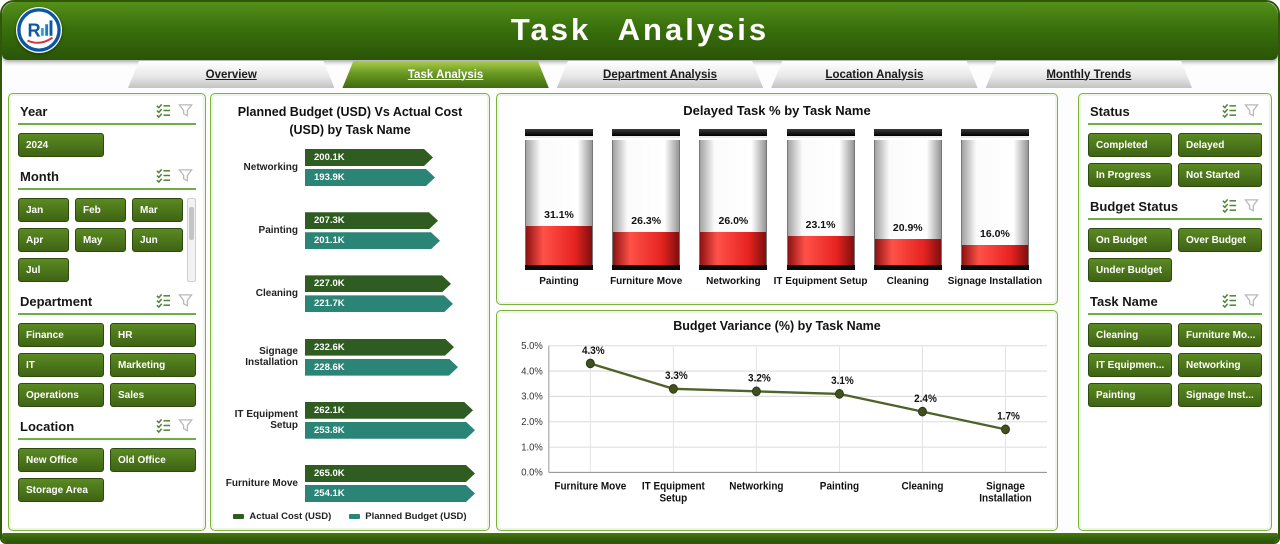 Image resolution: width=1280 pixels, height=544 pixels. I want to click on category-label: Furniture Move, so click(261, 483).